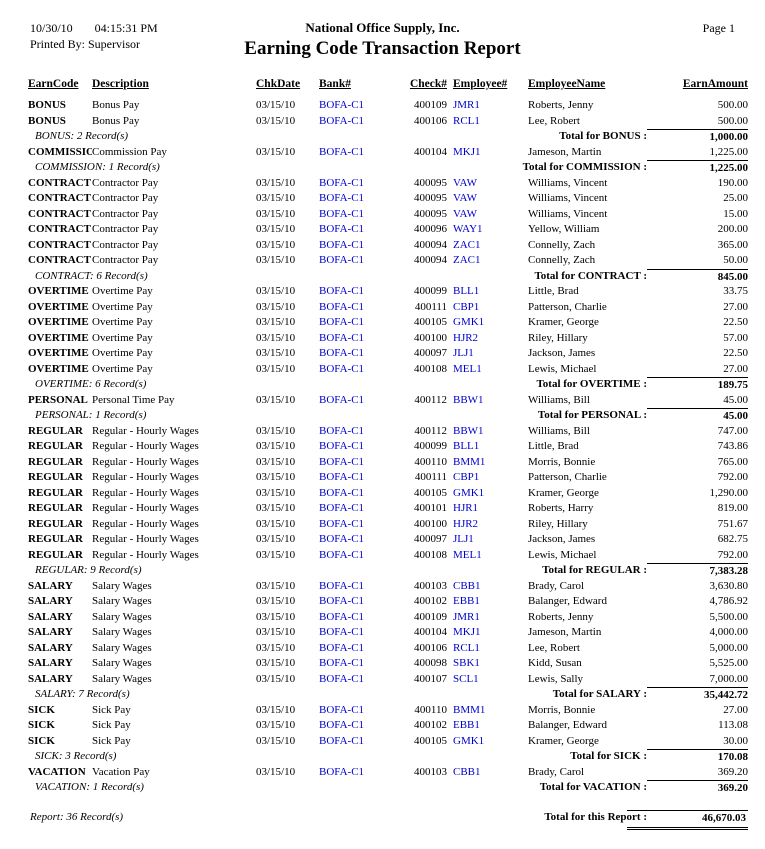 Image resolution: width=765 pixels, height=849 pixels. What do you see at coordinates (735, 368) in the screenshot?
I see `earn-amount-cell: 27.00` at bounding box center [735, 368].